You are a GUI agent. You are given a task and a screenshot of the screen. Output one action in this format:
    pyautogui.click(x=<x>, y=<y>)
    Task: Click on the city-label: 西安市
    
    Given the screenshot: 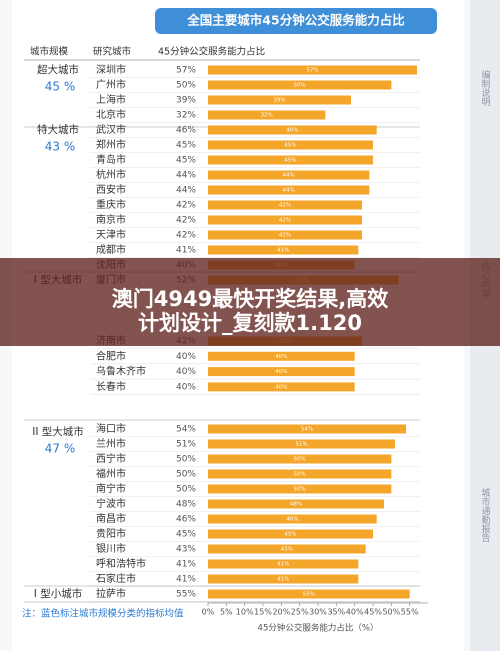 What is the action you would take?
    pyautogui.click(x=111, y=189)
    